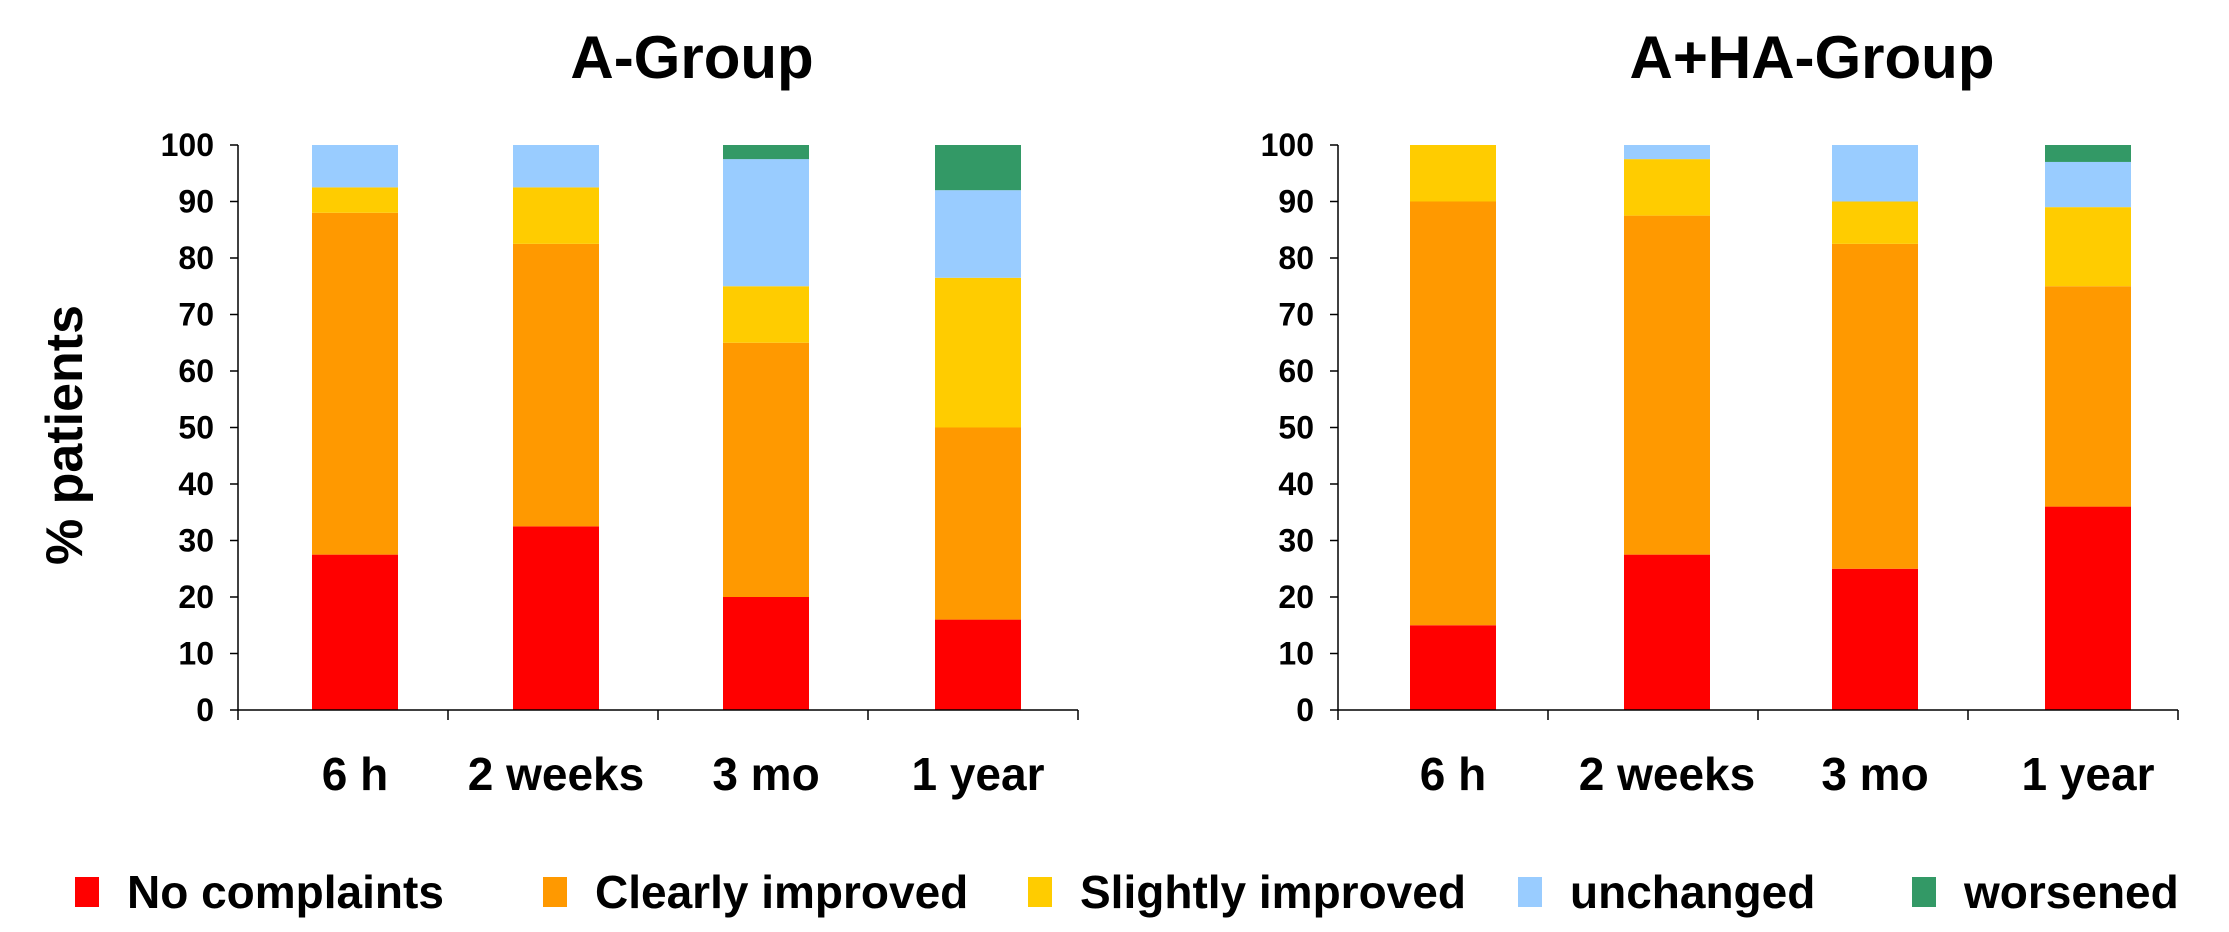 The width and height of the screenshot is (2229, 932). What do you see at coordinates (1924, 892) in the screenshot?
I see `legend-swatch-worsened` at bounding box center [1924, 892].